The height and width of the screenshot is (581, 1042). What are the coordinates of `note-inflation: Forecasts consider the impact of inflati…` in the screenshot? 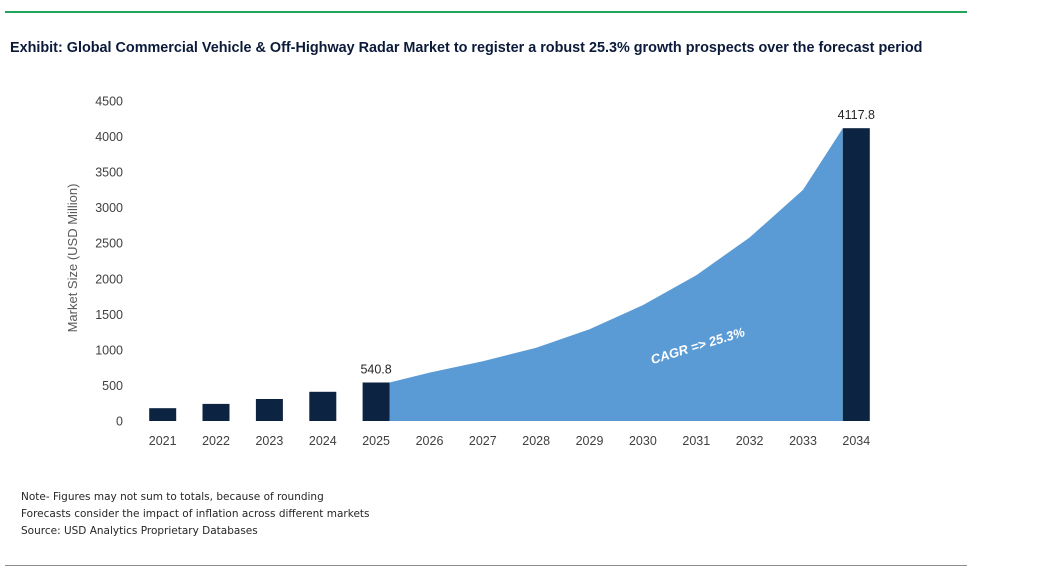 It's located at (195, 514).